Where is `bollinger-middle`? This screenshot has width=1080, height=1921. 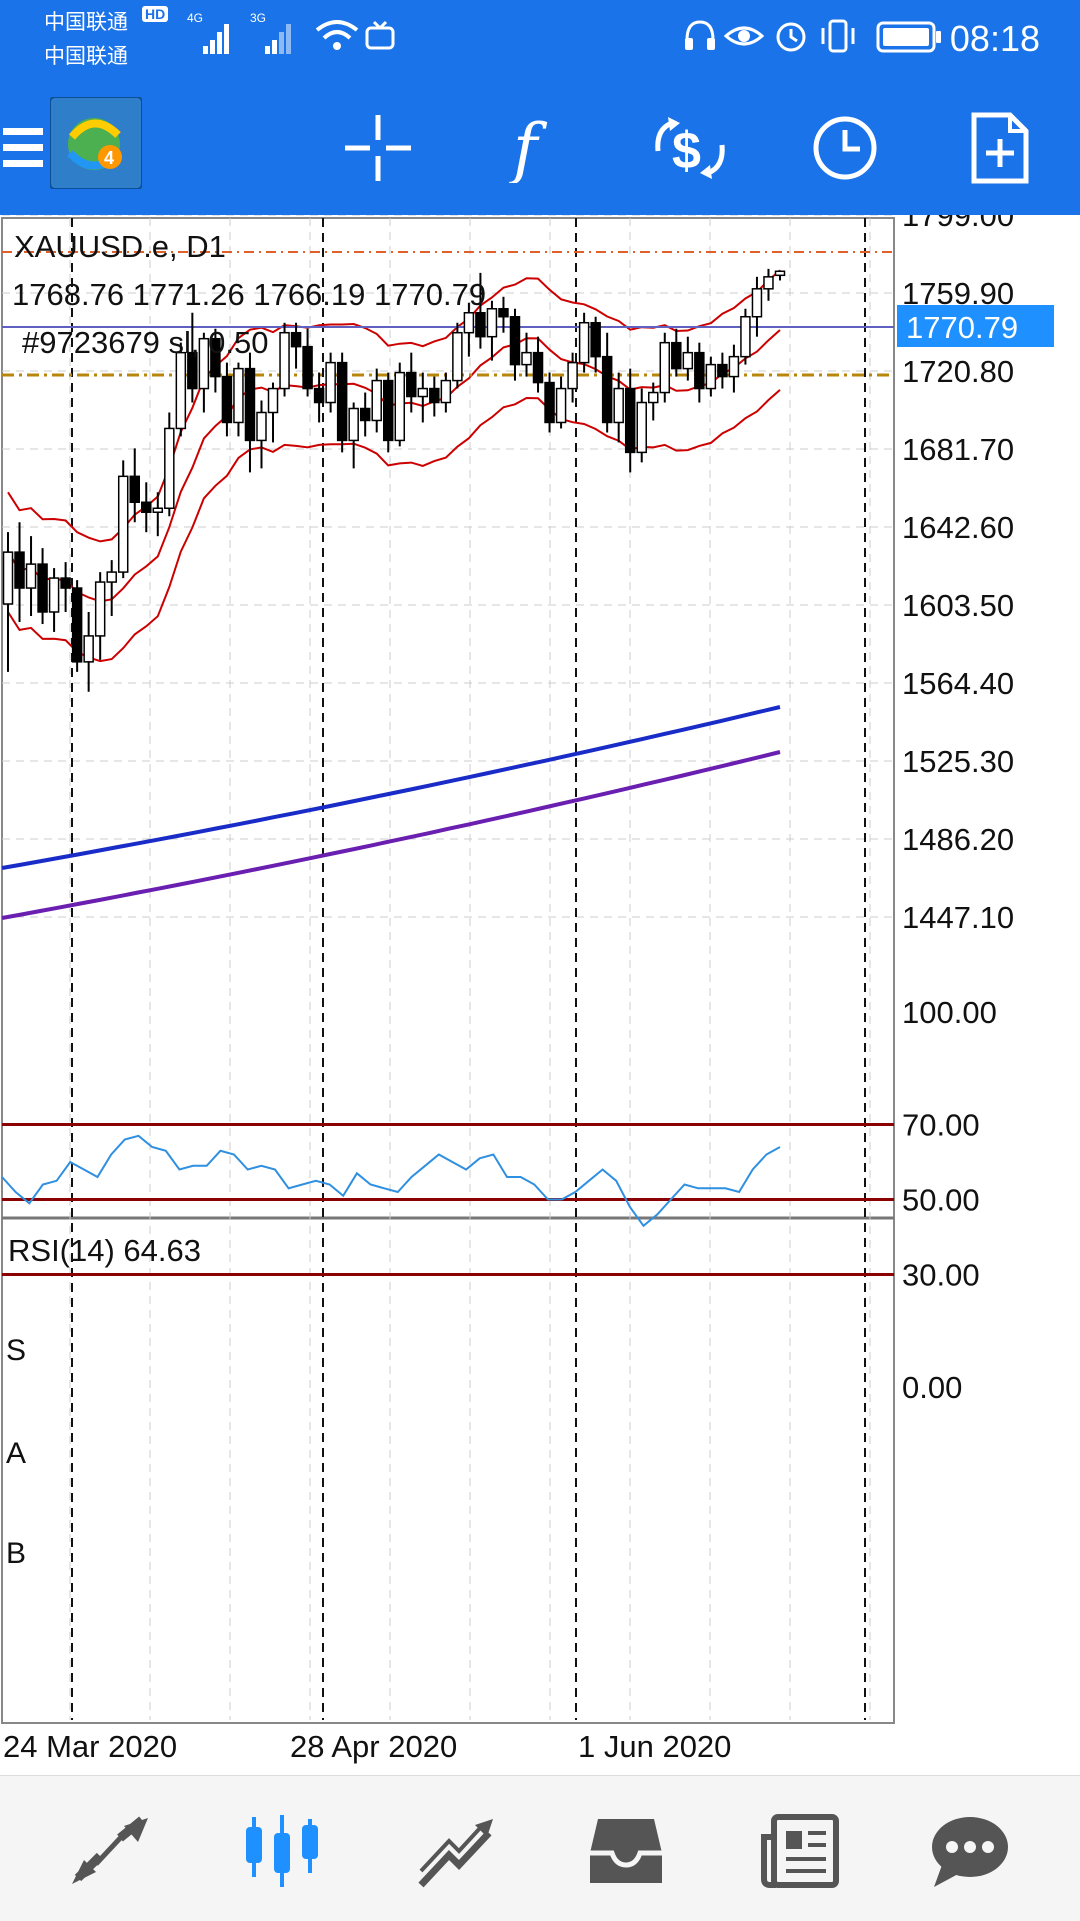 bollinger-middle is located at coordinates (394, 466).